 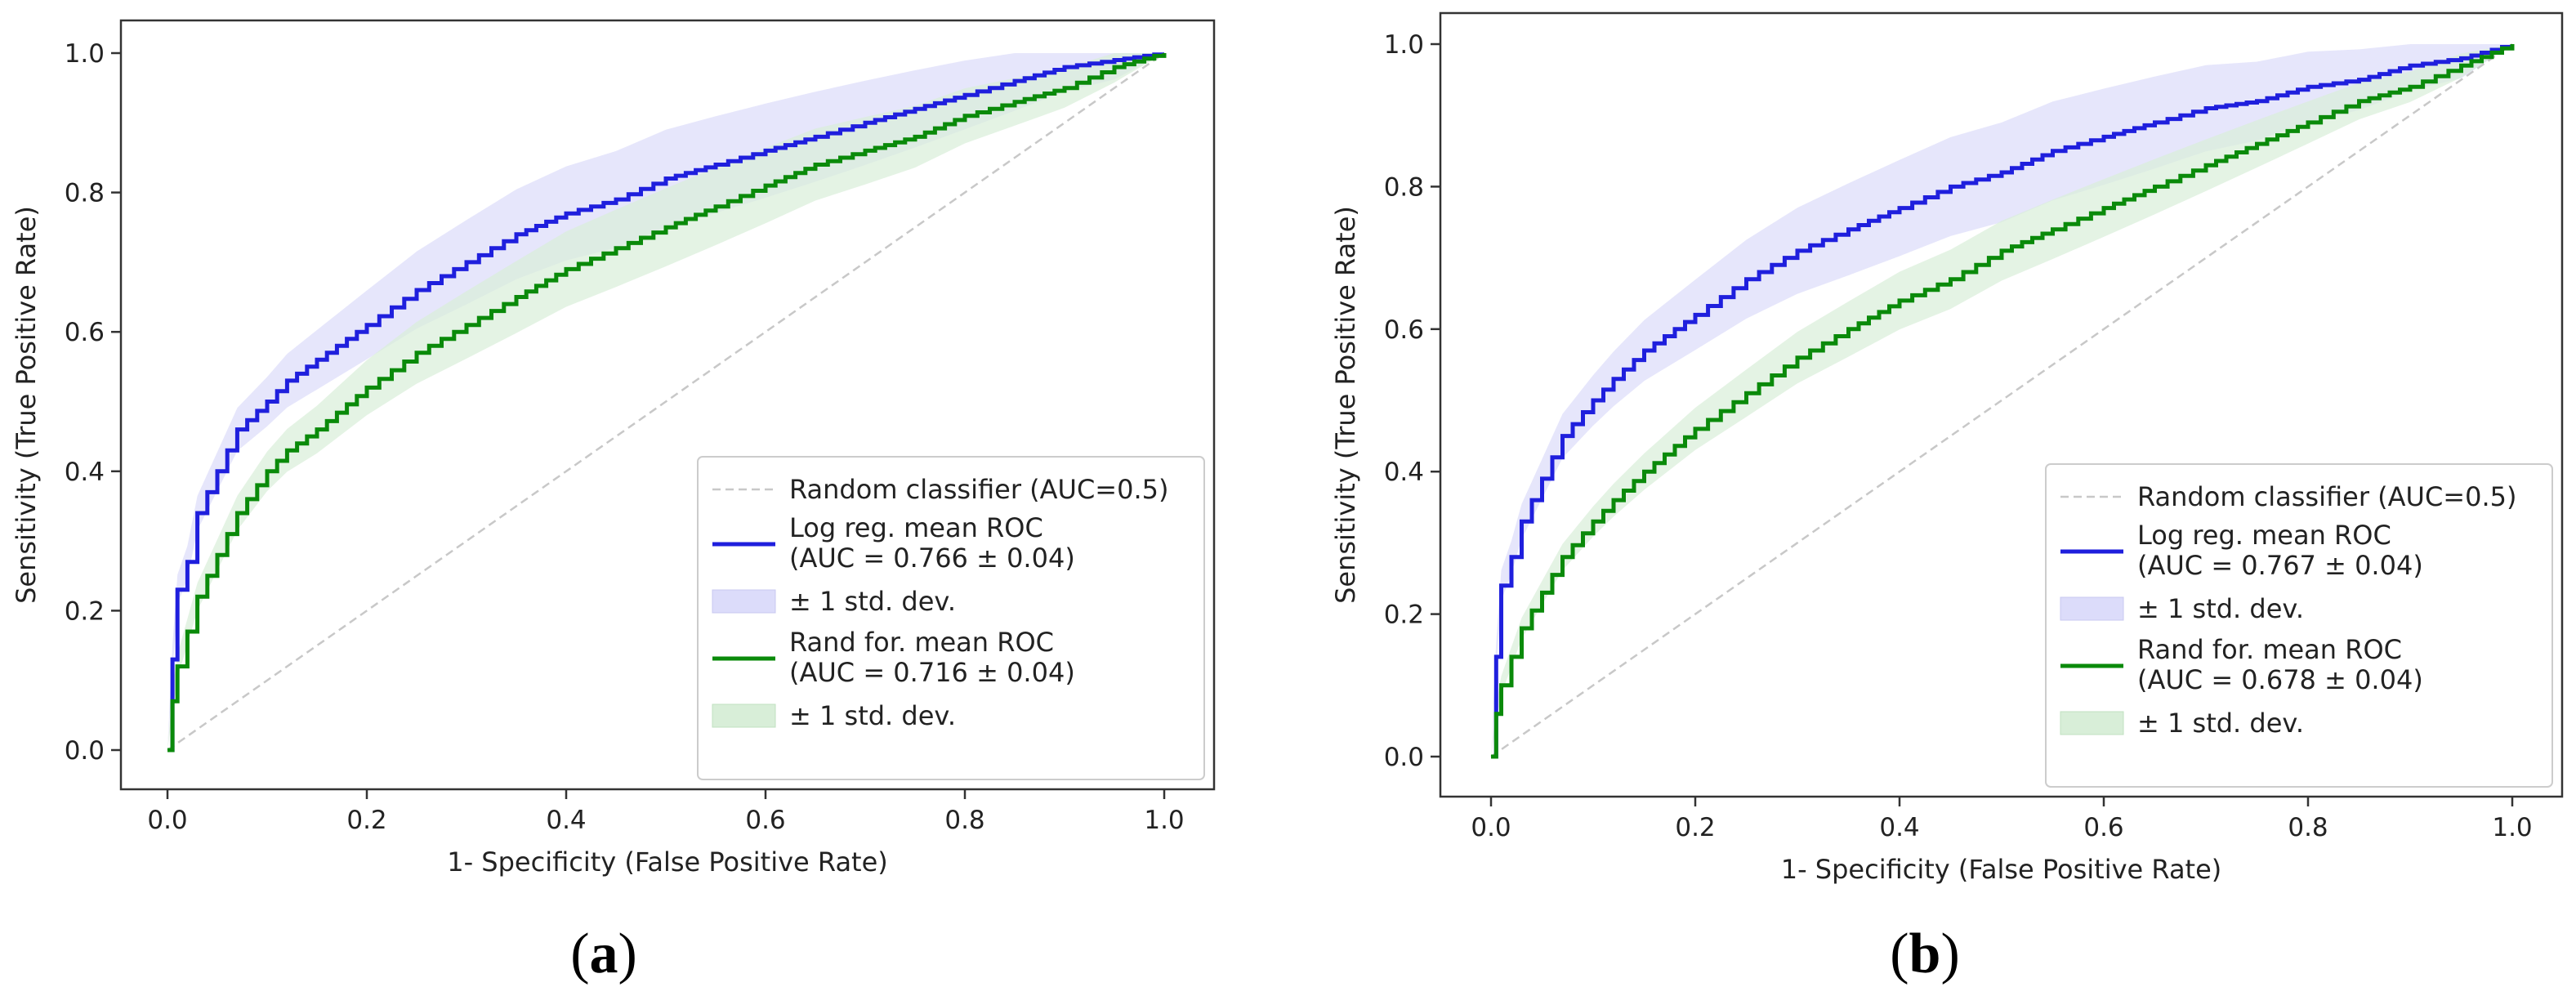 I want to click on panel-b-x-ticks: 0.0 0.2 0.4 0.6 0.8 1.0, so click(x=2002, y=819).